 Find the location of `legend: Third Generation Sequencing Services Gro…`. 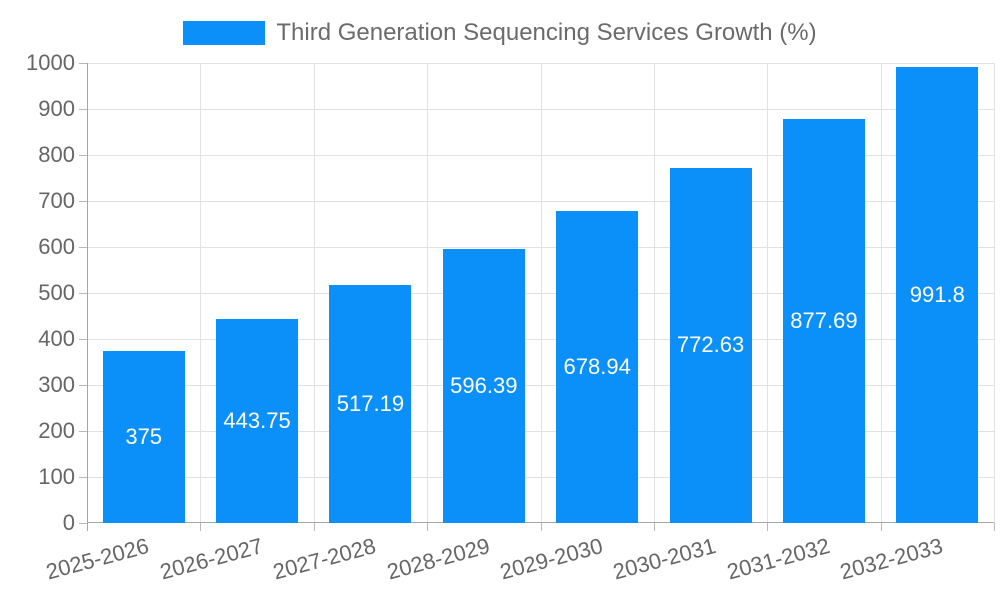

legend: Third Generation Sequencing Services Gro… is located at coordinates (500, 33).